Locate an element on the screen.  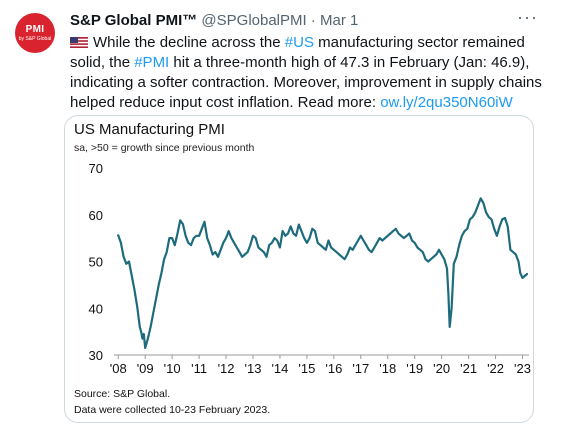
y-tick-label: 50 is located at coordinates (96, 262).